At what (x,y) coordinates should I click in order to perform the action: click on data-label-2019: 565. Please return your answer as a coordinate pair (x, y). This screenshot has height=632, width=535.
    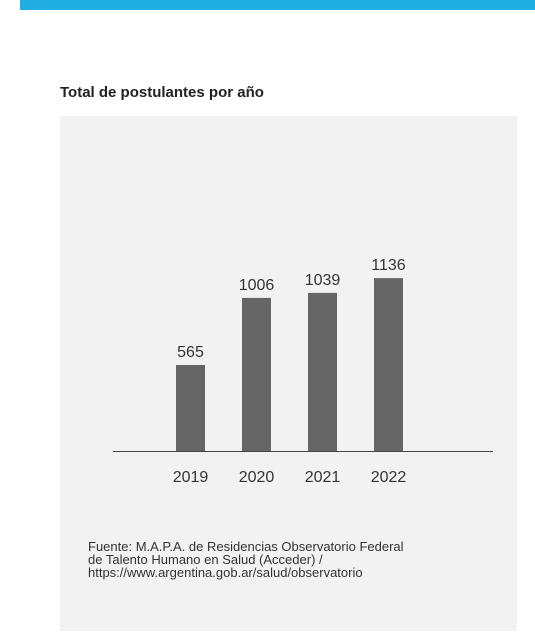
    Looking at the image, I should click on (190, 352).